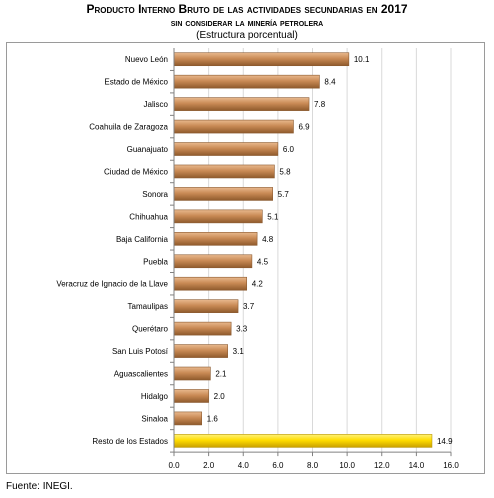 The width and height of the screenshot is (494, 498). I want to click on category-label: Guanajuato, so click(148, 149).